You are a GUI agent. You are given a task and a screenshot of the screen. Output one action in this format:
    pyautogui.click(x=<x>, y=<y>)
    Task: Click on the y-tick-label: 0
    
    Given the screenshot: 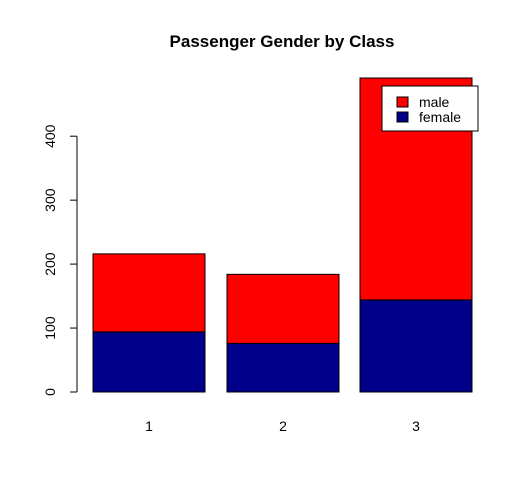 What is the action you would take?
    pyautogui.click(x=50, y=392)
    